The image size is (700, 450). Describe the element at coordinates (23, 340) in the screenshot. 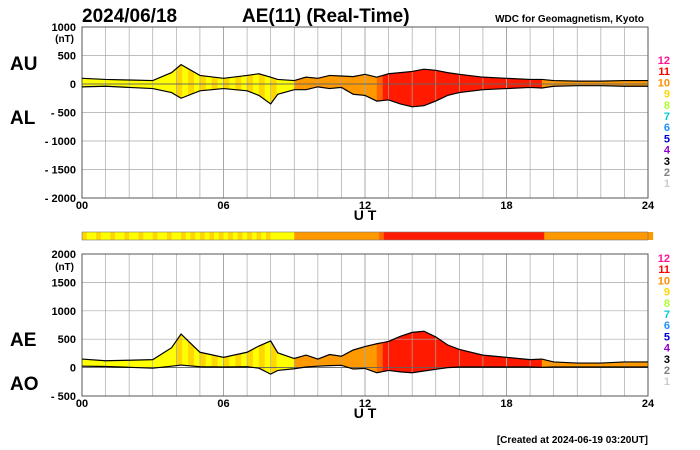

I see `ae-label: AE` at that location.